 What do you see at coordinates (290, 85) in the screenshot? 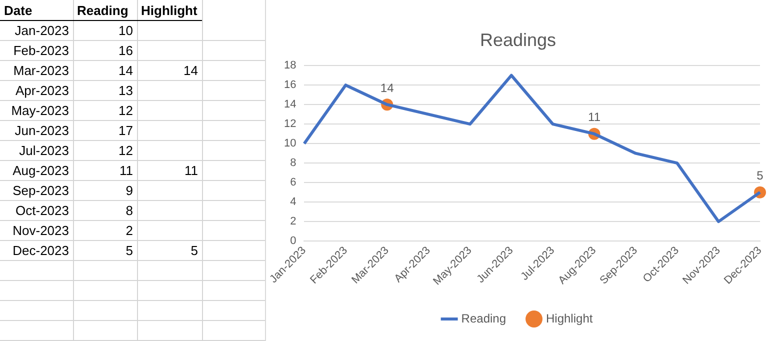
I see `y-tick-label: 16` at bounding box center [290, 85].